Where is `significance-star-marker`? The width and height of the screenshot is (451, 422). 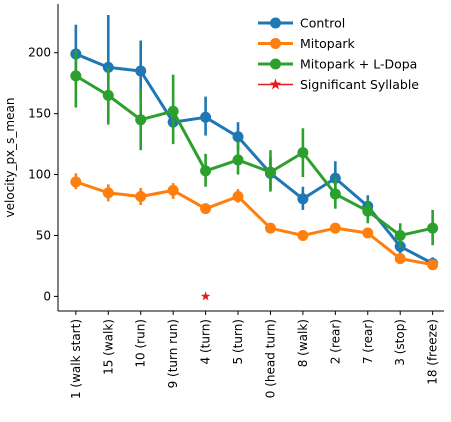 significance-star-marker is located at coordinates (205, 296).